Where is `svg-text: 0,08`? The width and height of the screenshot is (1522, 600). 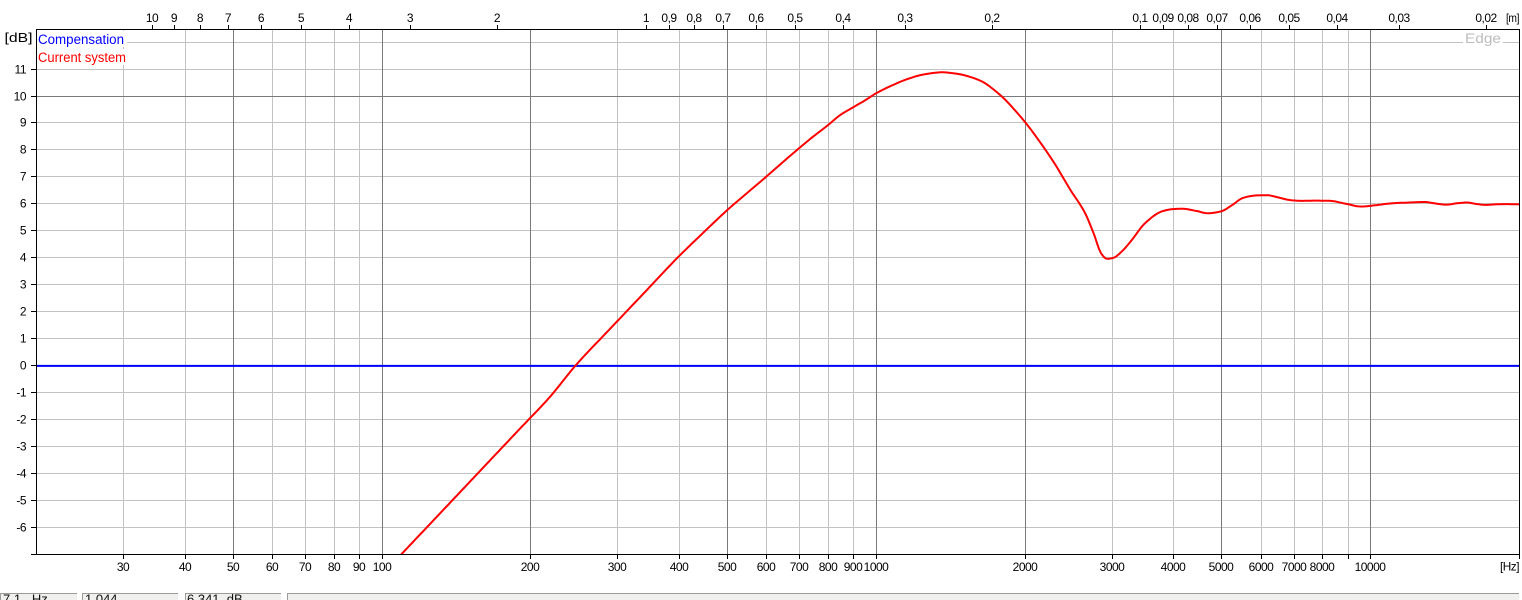
svg-text: 0,08 is located at coordinates (1188, 18).